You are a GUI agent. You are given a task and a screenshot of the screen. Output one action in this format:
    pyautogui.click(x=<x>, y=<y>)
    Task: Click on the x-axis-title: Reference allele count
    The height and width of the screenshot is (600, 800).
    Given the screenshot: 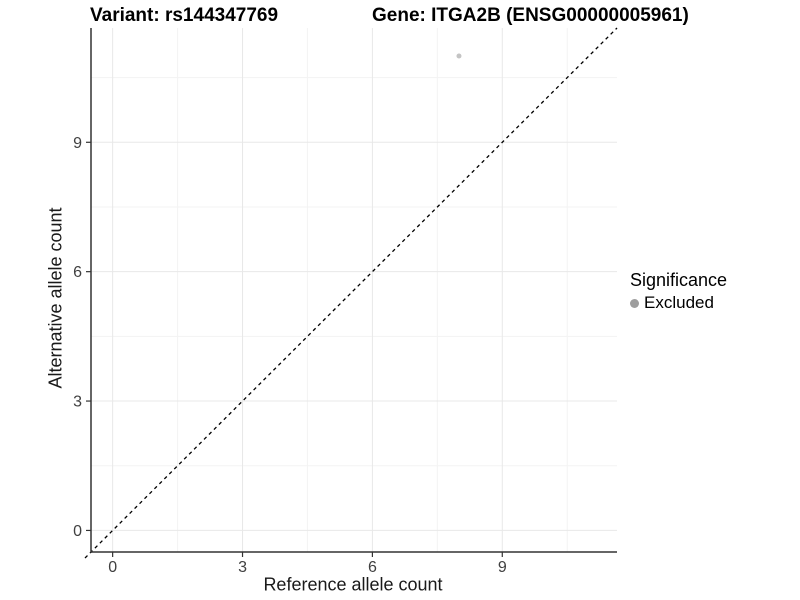 What is the action you would take?
    pyautogui.click(x=353, y=584)
    